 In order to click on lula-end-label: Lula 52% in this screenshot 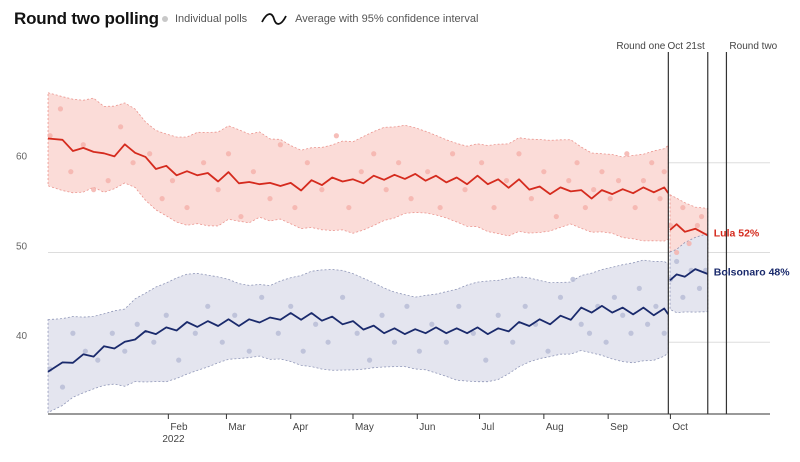, I will do `click(737, 234)`.